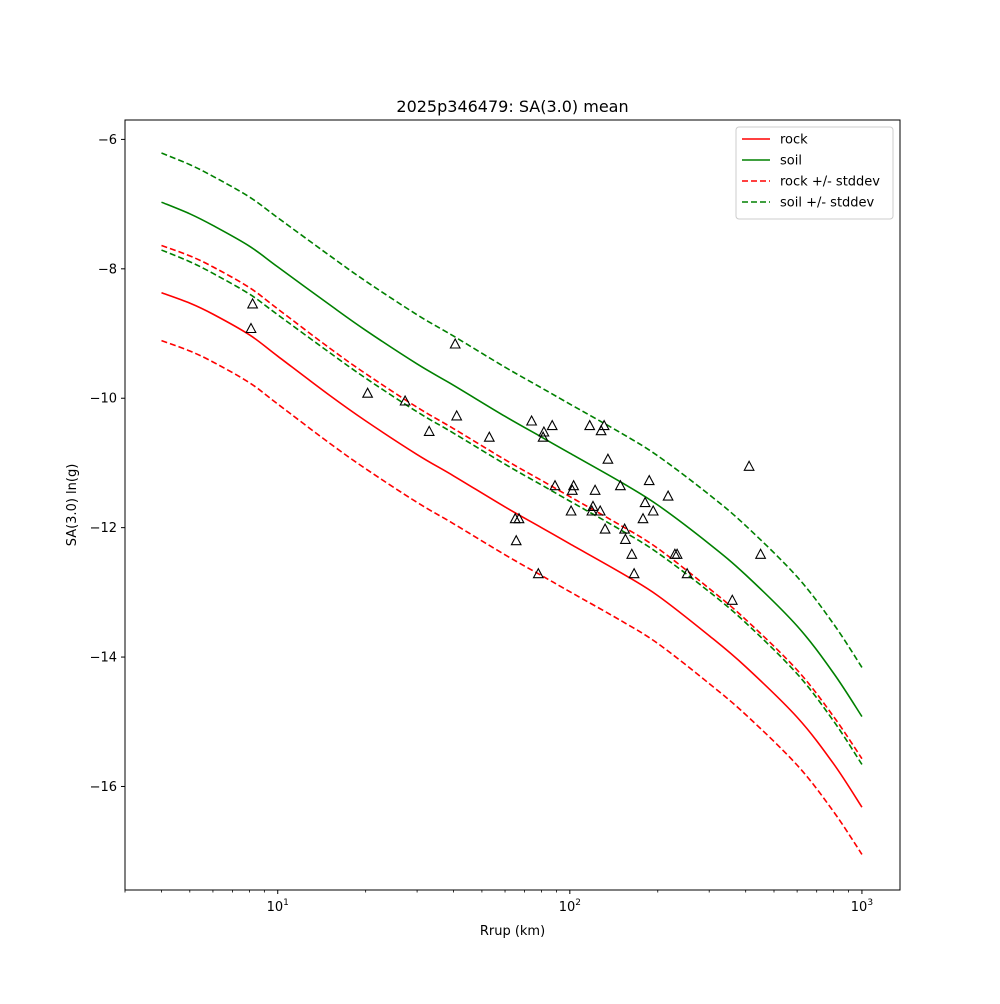 This screenshot has width=1000, height=1004. Describe the element at coordinates (512, 106) in the screenshot. I see `chart-title: 2025p346479: SA(3.0) mean` at that location.